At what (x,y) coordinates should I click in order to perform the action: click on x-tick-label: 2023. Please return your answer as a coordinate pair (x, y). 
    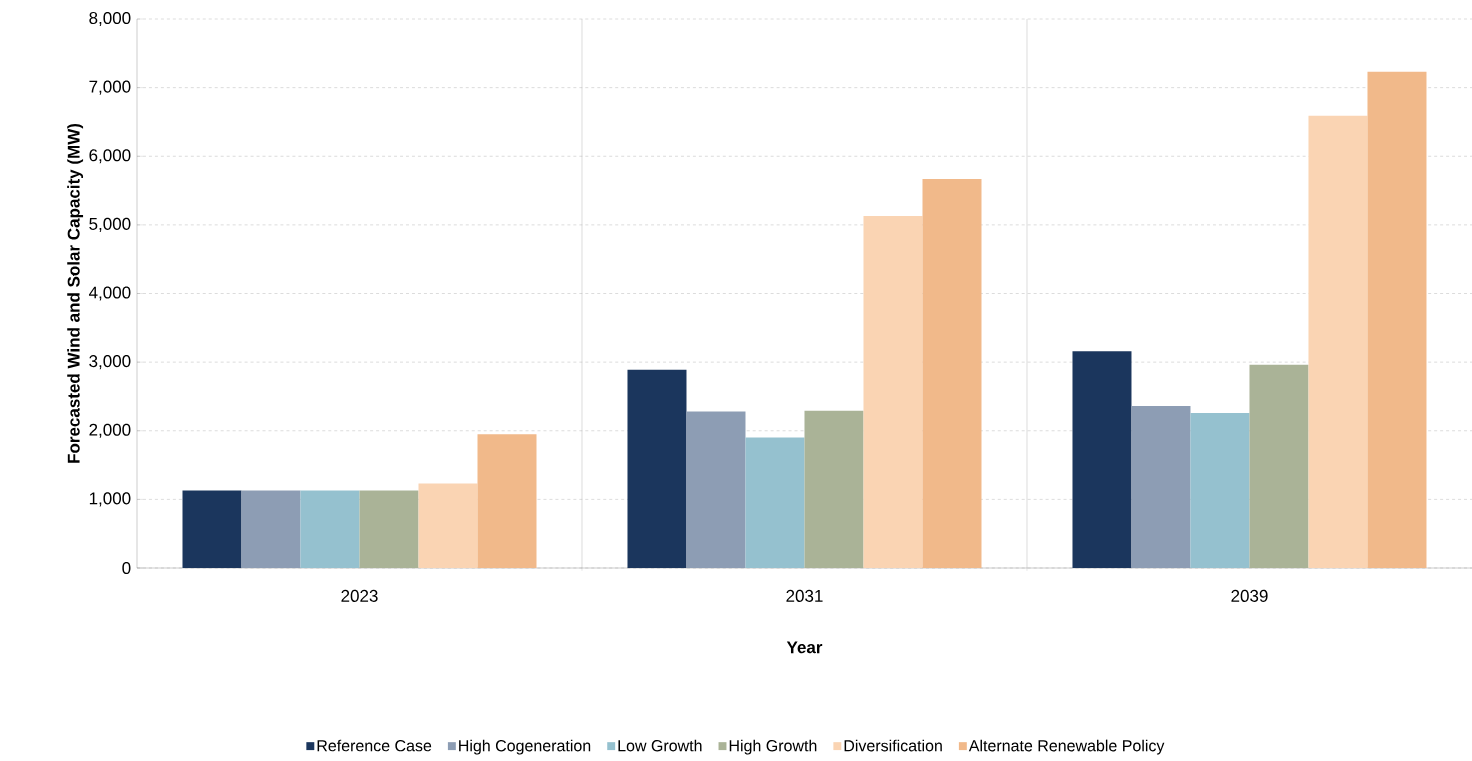
    Looking at the image, I should click on (359, 595).